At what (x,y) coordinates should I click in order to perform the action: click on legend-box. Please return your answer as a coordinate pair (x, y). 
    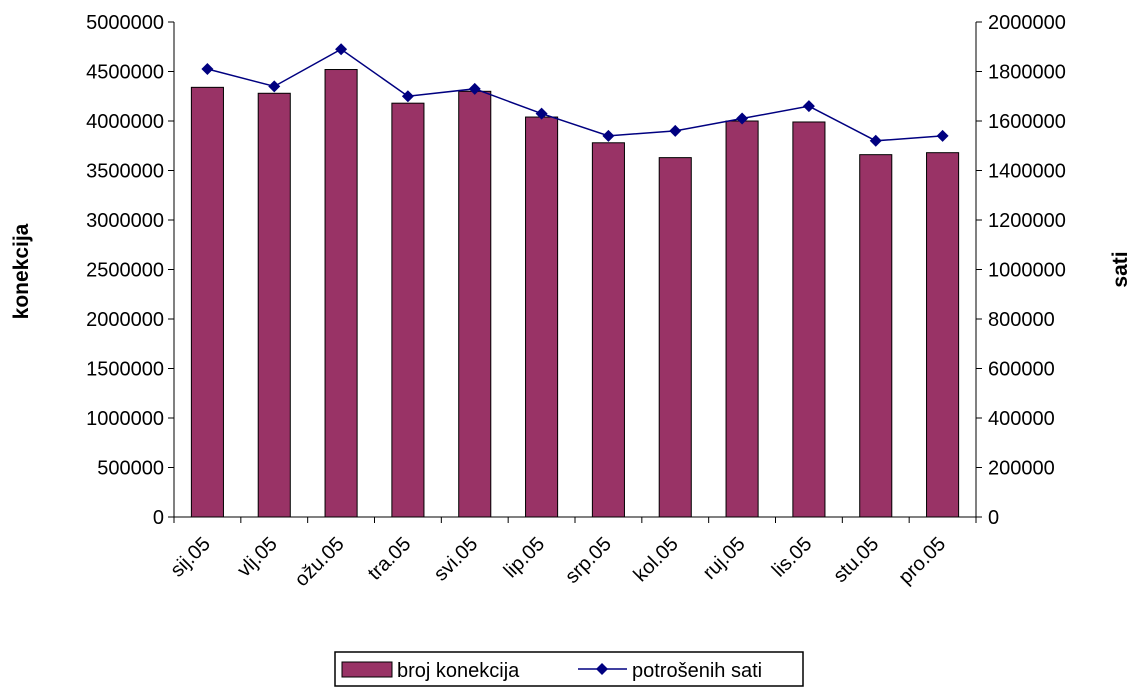
    Looking at the image, I should click on (569, 669).